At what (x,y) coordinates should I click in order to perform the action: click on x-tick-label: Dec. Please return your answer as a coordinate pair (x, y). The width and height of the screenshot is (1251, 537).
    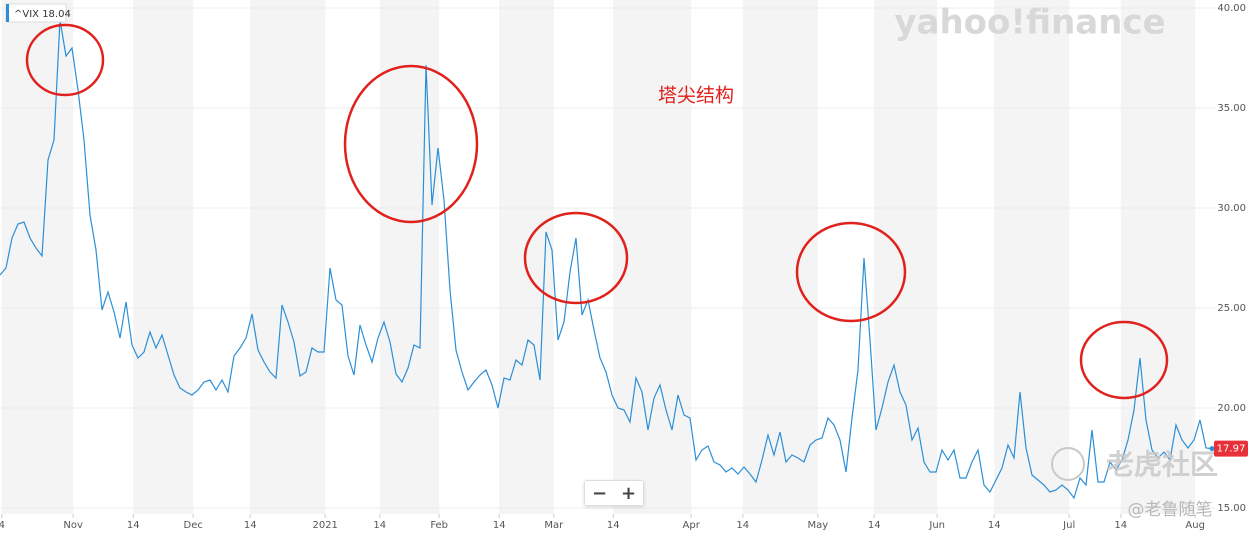
    Looking at the image, I should click on (193, 525).